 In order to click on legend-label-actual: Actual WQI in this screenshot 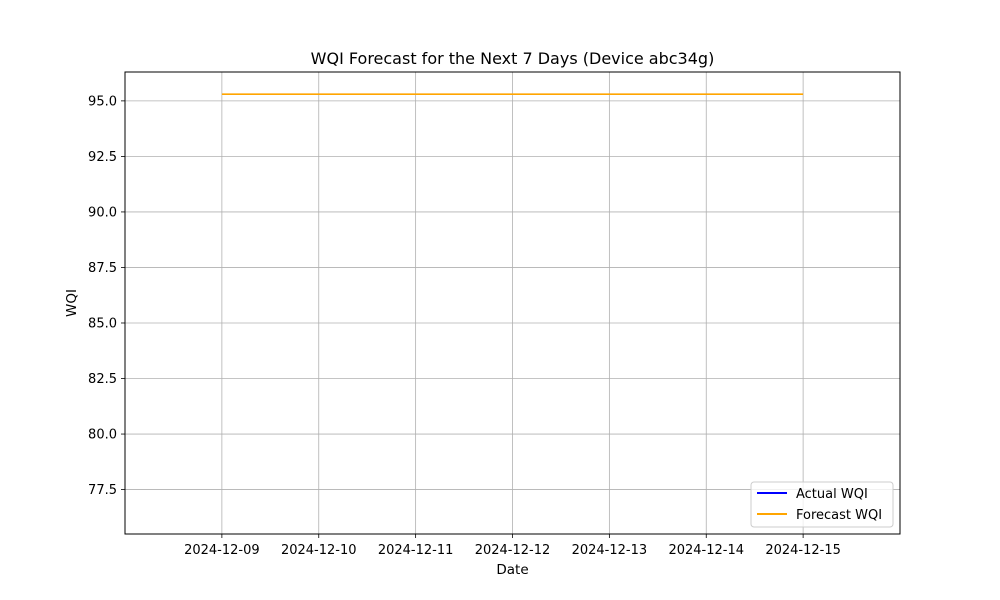, I will do `click(832, 494)`.